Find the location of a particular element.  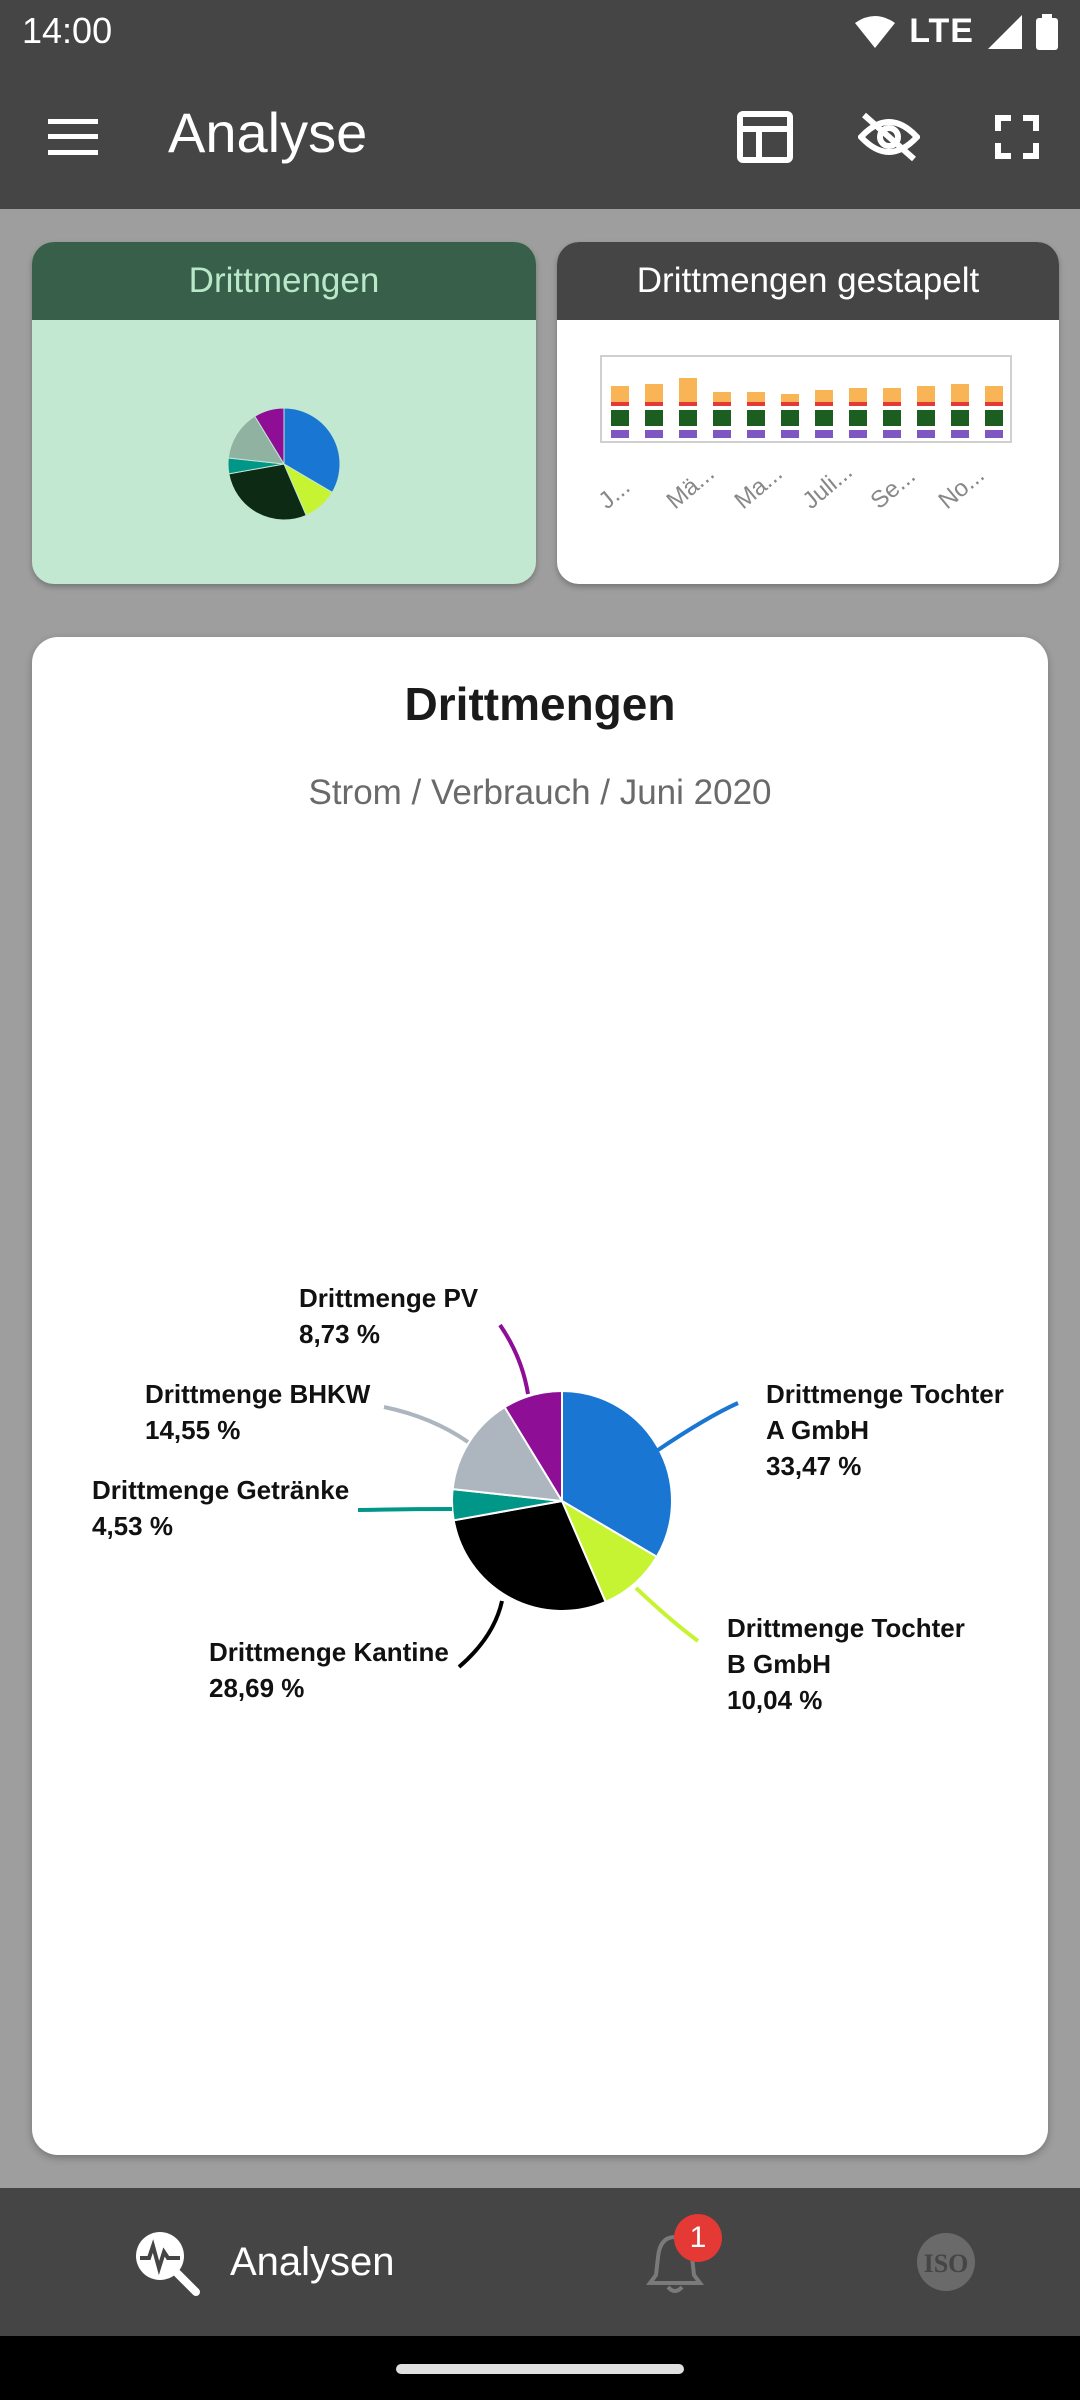

iso-globe-icon: ISO is located at coordinates (946, 2262).